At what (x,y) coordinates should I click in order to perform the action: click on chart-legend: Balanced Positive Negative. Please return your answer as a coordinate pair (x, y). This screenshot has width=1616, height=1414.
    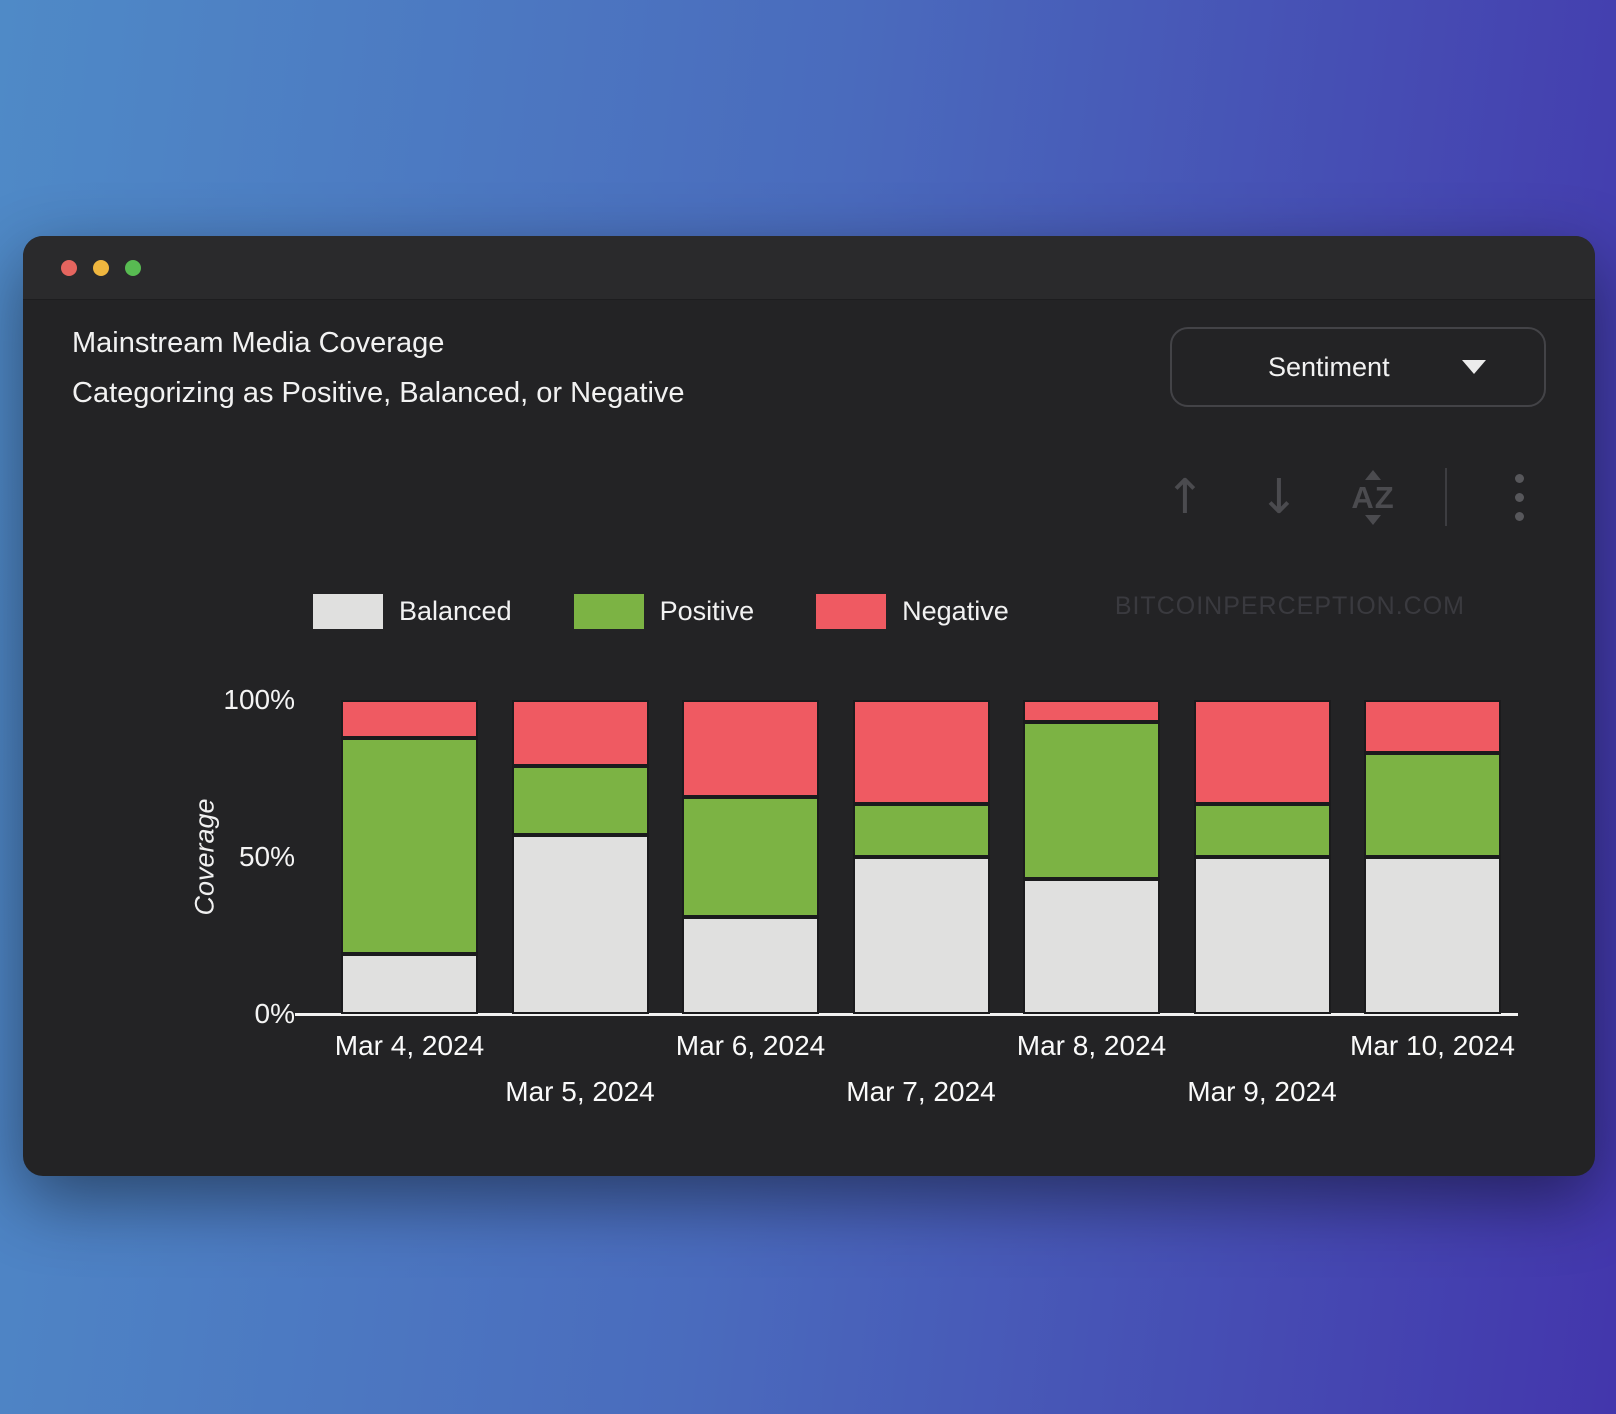
    Looking at the image, I should click on (661, 611).